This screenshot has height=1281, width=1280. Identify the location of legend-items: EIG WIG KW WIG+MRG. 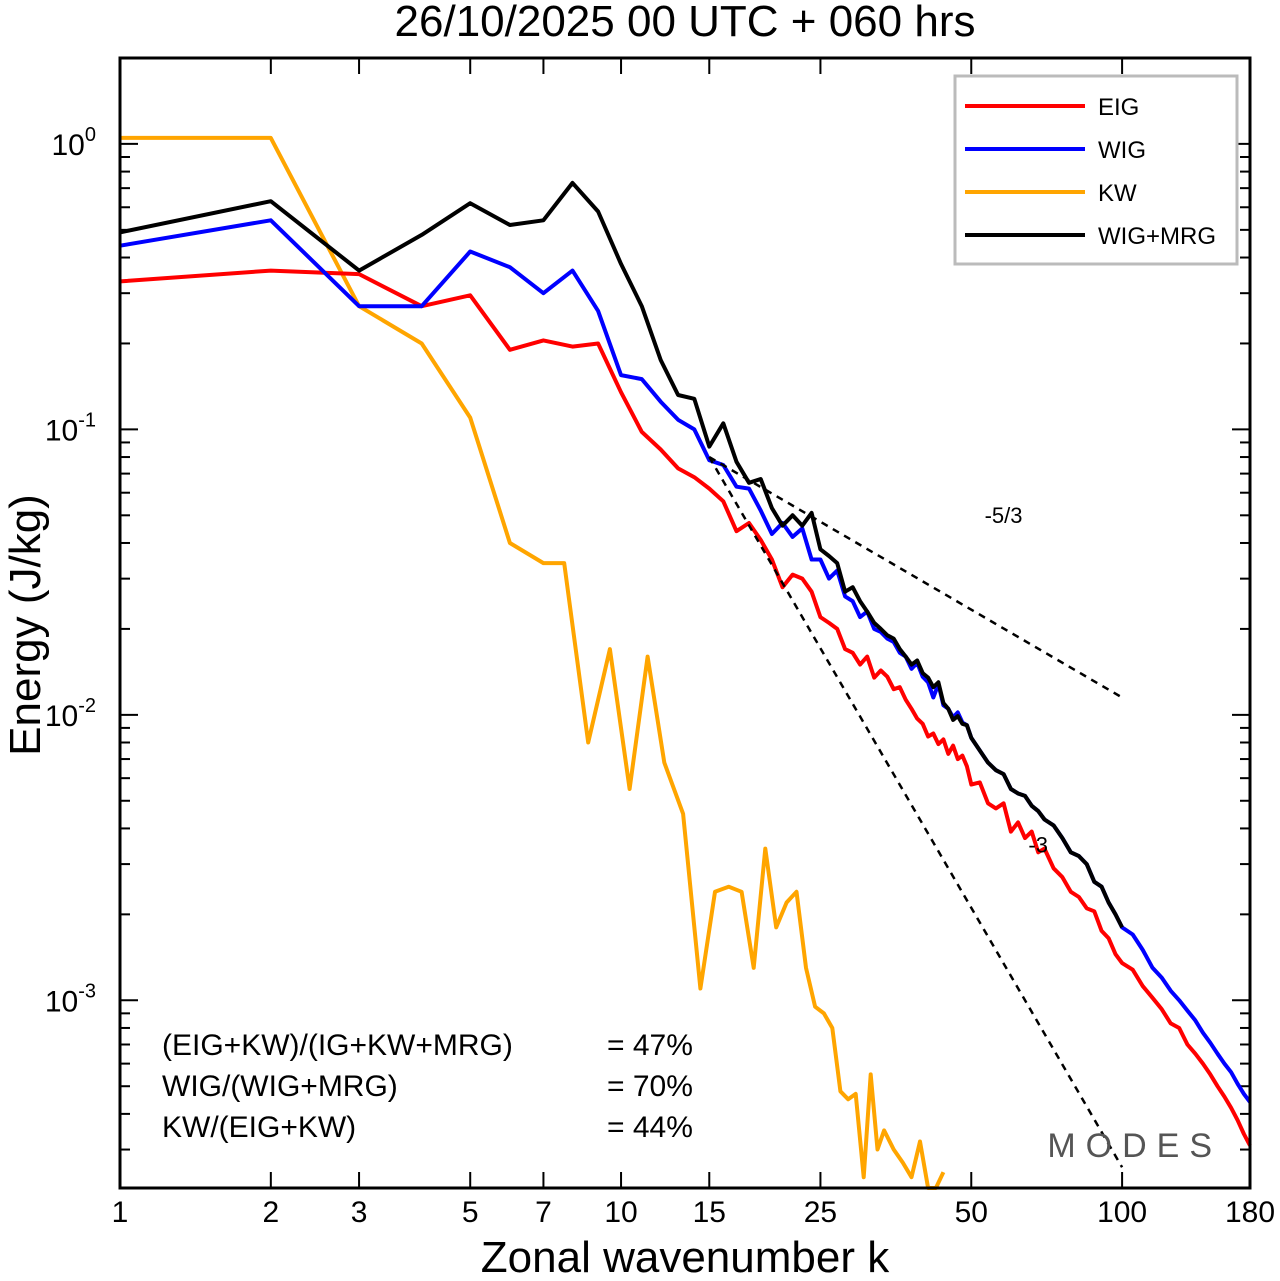
(1090, 172).